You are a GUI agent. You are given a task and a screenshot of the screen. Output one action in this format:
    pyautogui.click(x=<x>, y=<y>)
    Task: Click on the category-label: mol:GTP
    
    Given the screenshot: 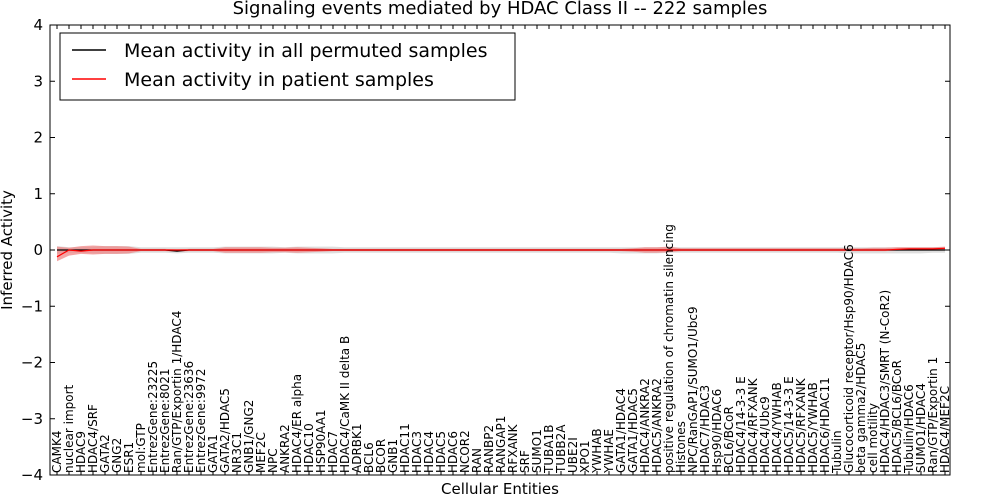 What is the action you would take?
    pyautogui.click(x=141, y=448)
    